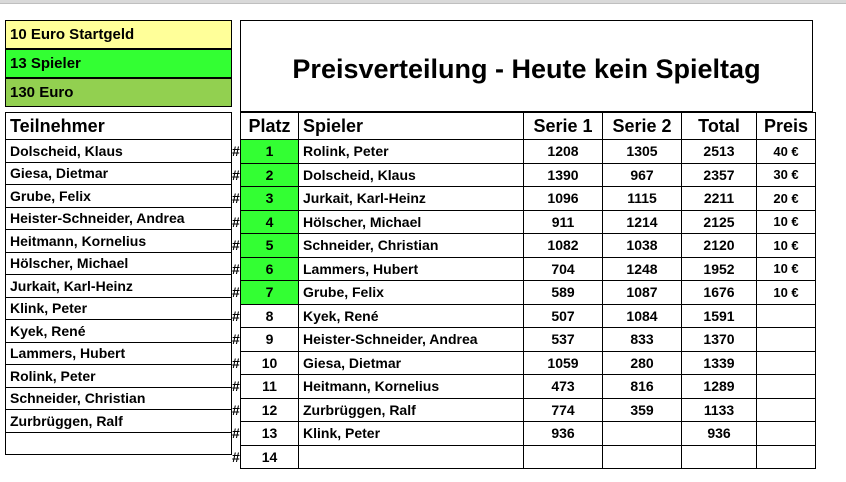 This screenshot has height=482, width=846. I want to click on cell-serie2, so click(642, 433).